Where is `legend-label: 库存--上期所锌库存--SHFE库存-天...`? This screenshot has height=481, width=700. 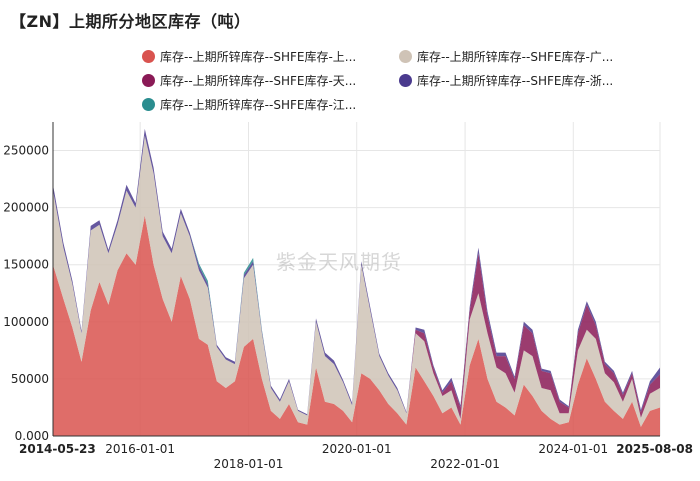 legend-label: 库存--上期所锌库存--SHFE库存-天... is located at coordinates (258, 81).